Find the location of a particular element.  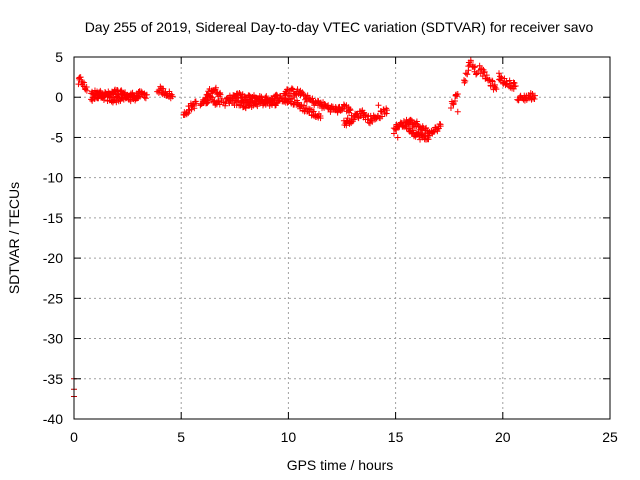

y-tick-label: 0 is located at coordinates (59, 97).